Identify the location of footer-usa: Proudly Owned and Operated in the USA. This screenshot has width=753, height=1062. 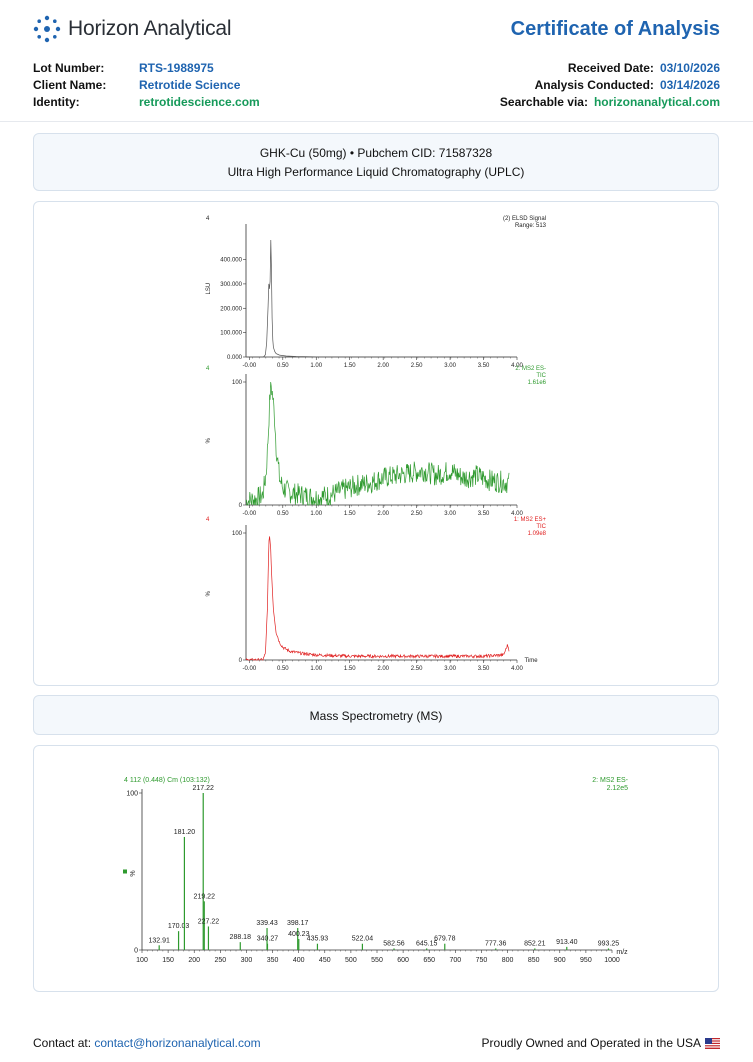
(601, 1043).